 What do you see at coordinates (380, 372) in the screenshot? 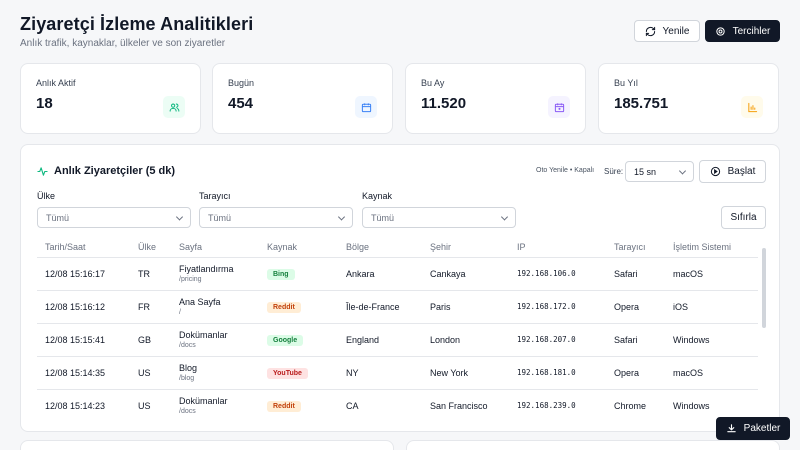
I see `cell-region: NY` at bounding box center [380, 372].